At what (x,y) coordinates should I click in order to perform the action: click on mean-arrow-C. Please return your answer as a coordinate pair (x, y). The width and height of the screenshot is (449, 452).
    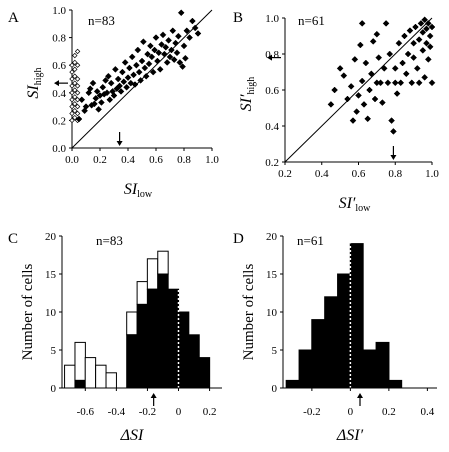
    Looking at the image, I should click on (153, 399).